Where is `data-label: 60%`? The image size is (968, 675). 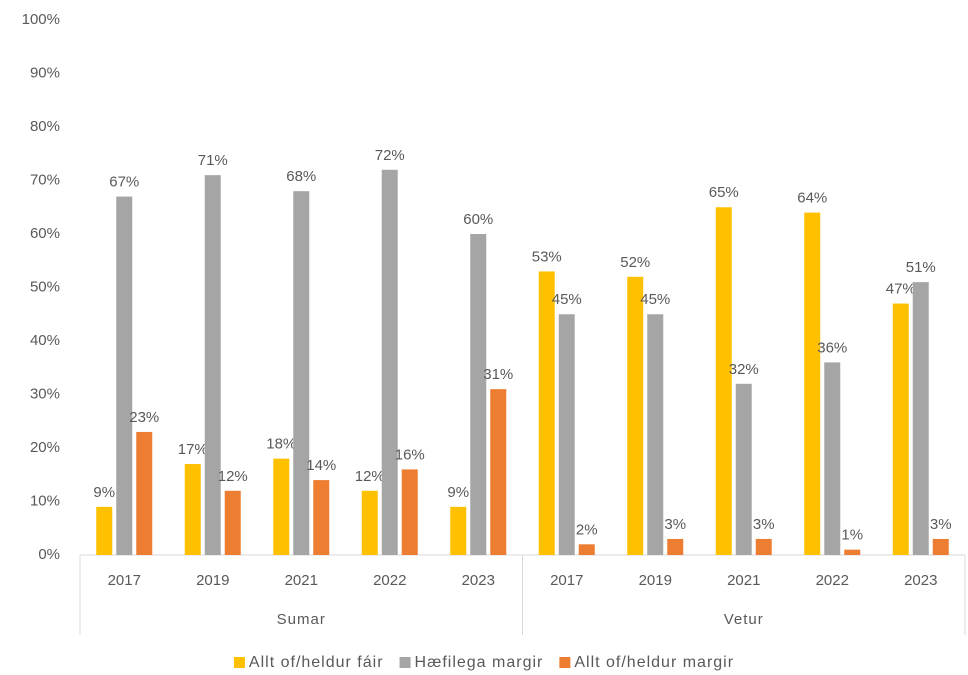
data-label: 60% is located at coordinates (478, 219).